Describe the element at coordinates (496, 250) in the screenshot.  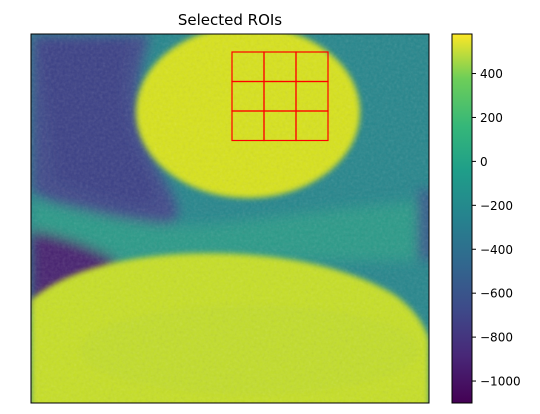
I see `colorbar-tick-label: −400` at that location.